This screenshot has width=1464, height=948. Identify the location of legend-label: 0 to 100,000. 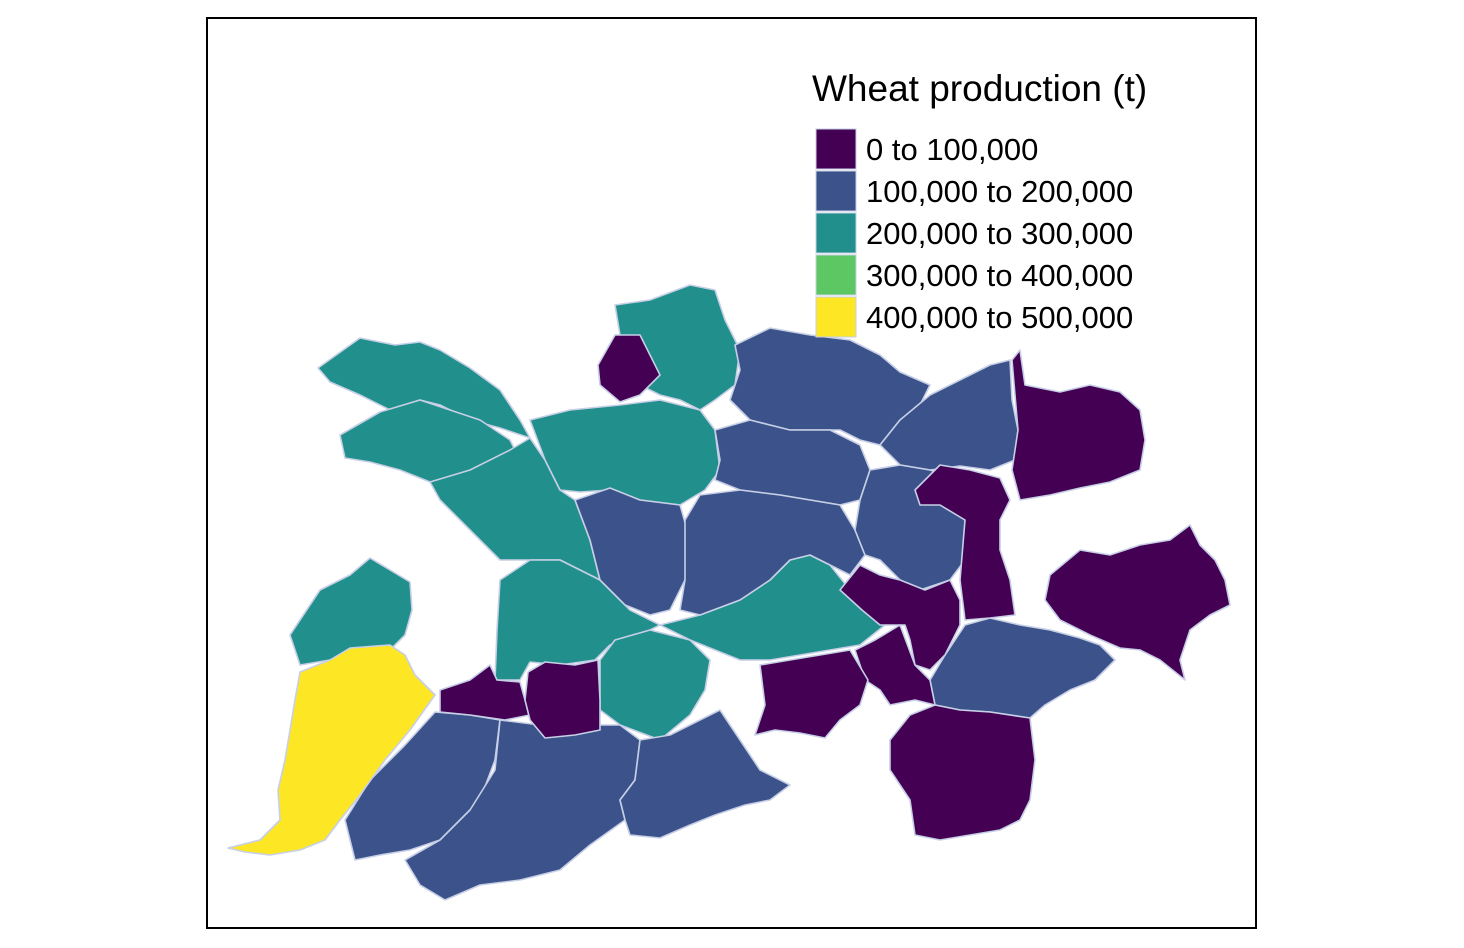
(952, 149).